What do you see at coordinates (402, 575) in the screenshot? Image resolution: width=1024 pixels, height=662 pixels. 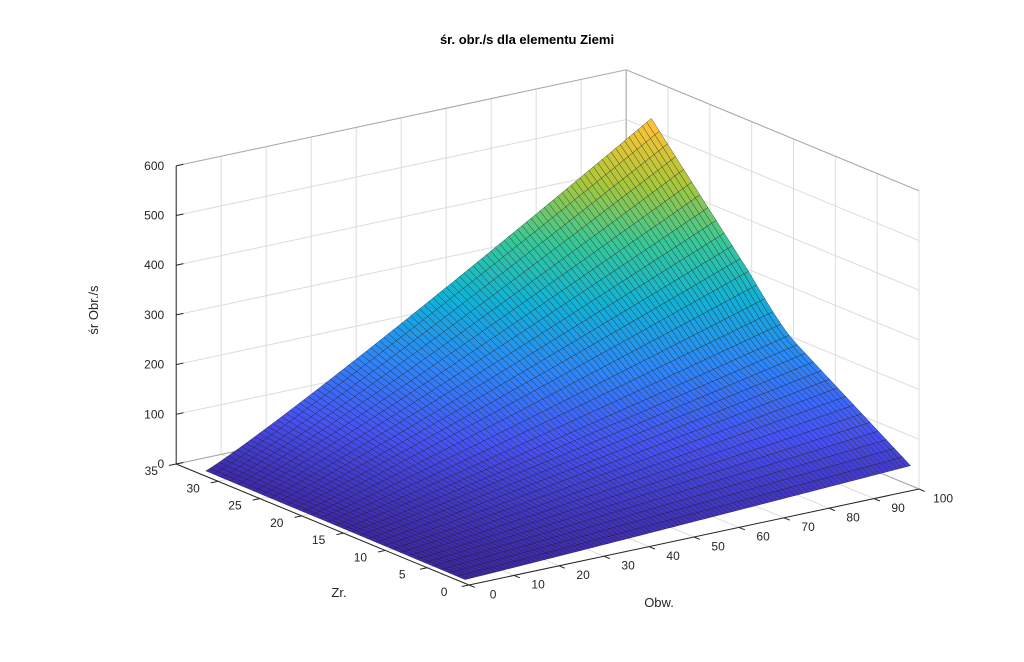 I see `y-tick-label: 5` at bounding box center [402, 575].